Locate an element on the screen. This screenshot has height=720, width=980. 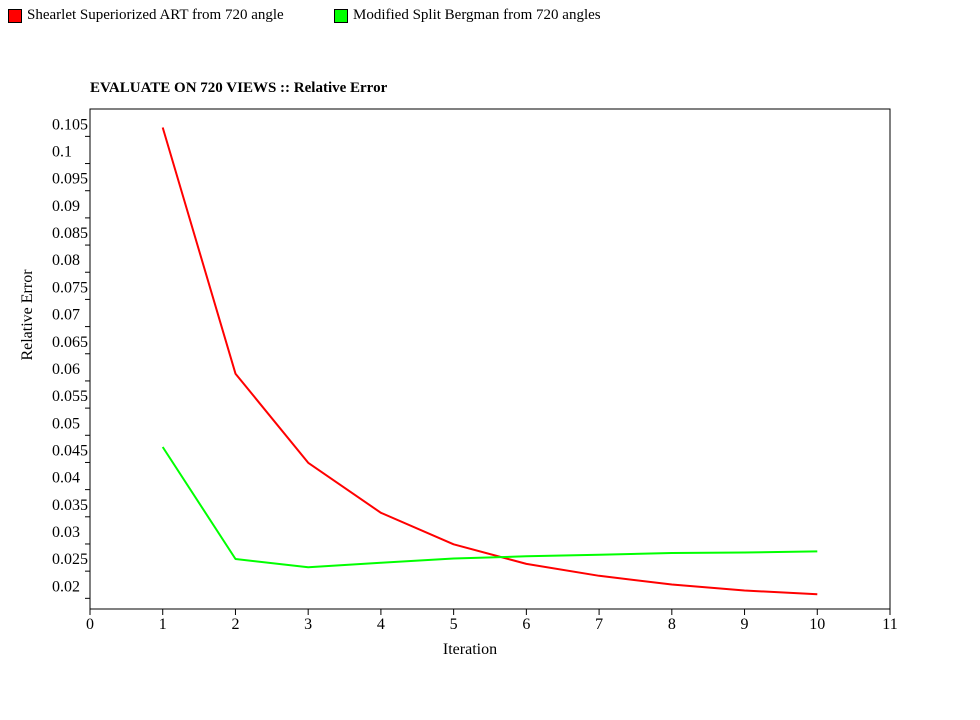
y-tick-label: 0.02 is located at coordinates (66, 586).